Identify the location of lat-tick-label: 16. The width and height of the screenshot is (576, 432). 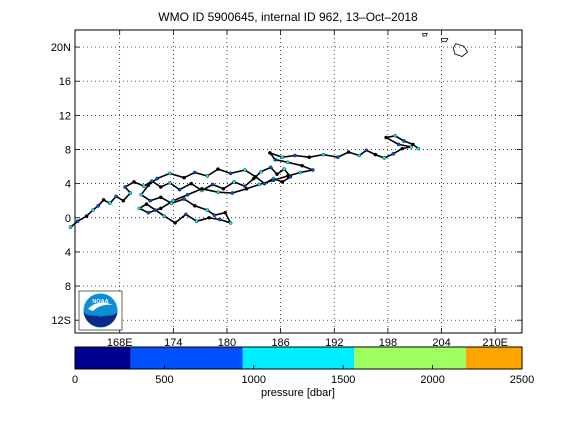
(65, 82).